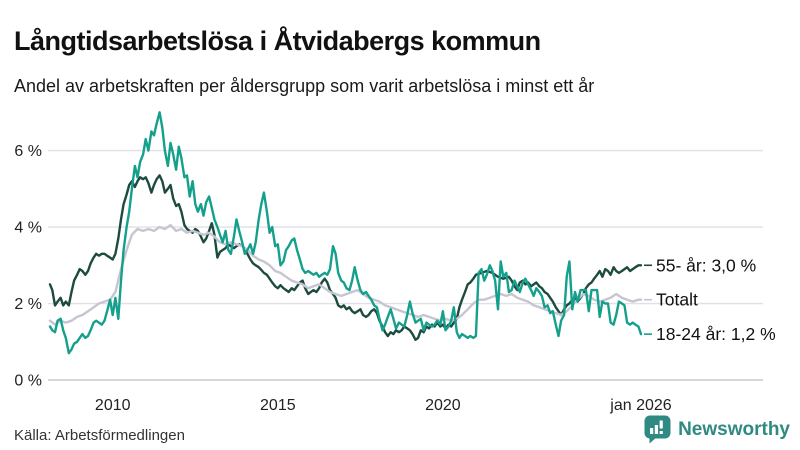  Describe the element at coordinates (443, 405) in the screenshot. I see `x-axis-tick-label: 2020` at that location.